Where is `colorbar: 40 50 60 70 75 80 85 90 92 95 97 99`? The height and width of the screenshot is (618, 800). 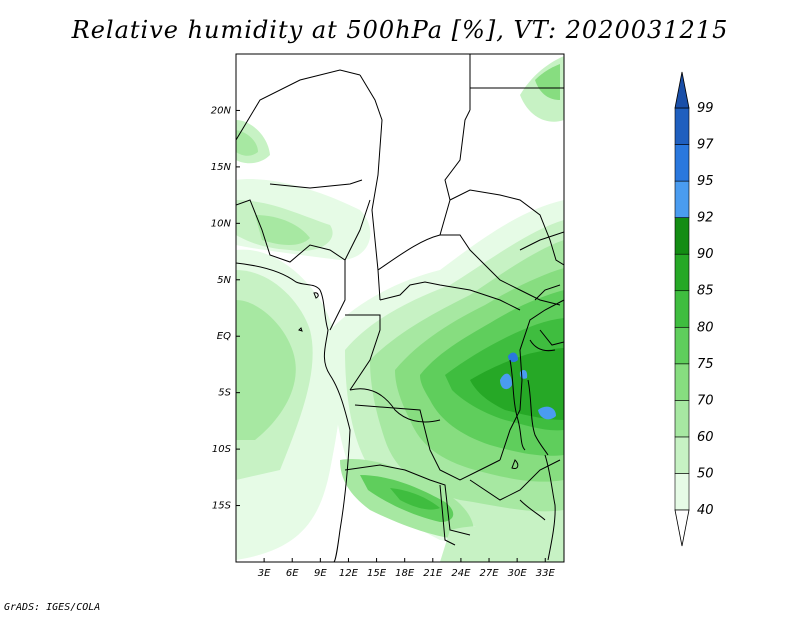 colorbar: 40 50 60 70 75 80 85 90 92 95 97 99 is located at coordinates (694, 309).